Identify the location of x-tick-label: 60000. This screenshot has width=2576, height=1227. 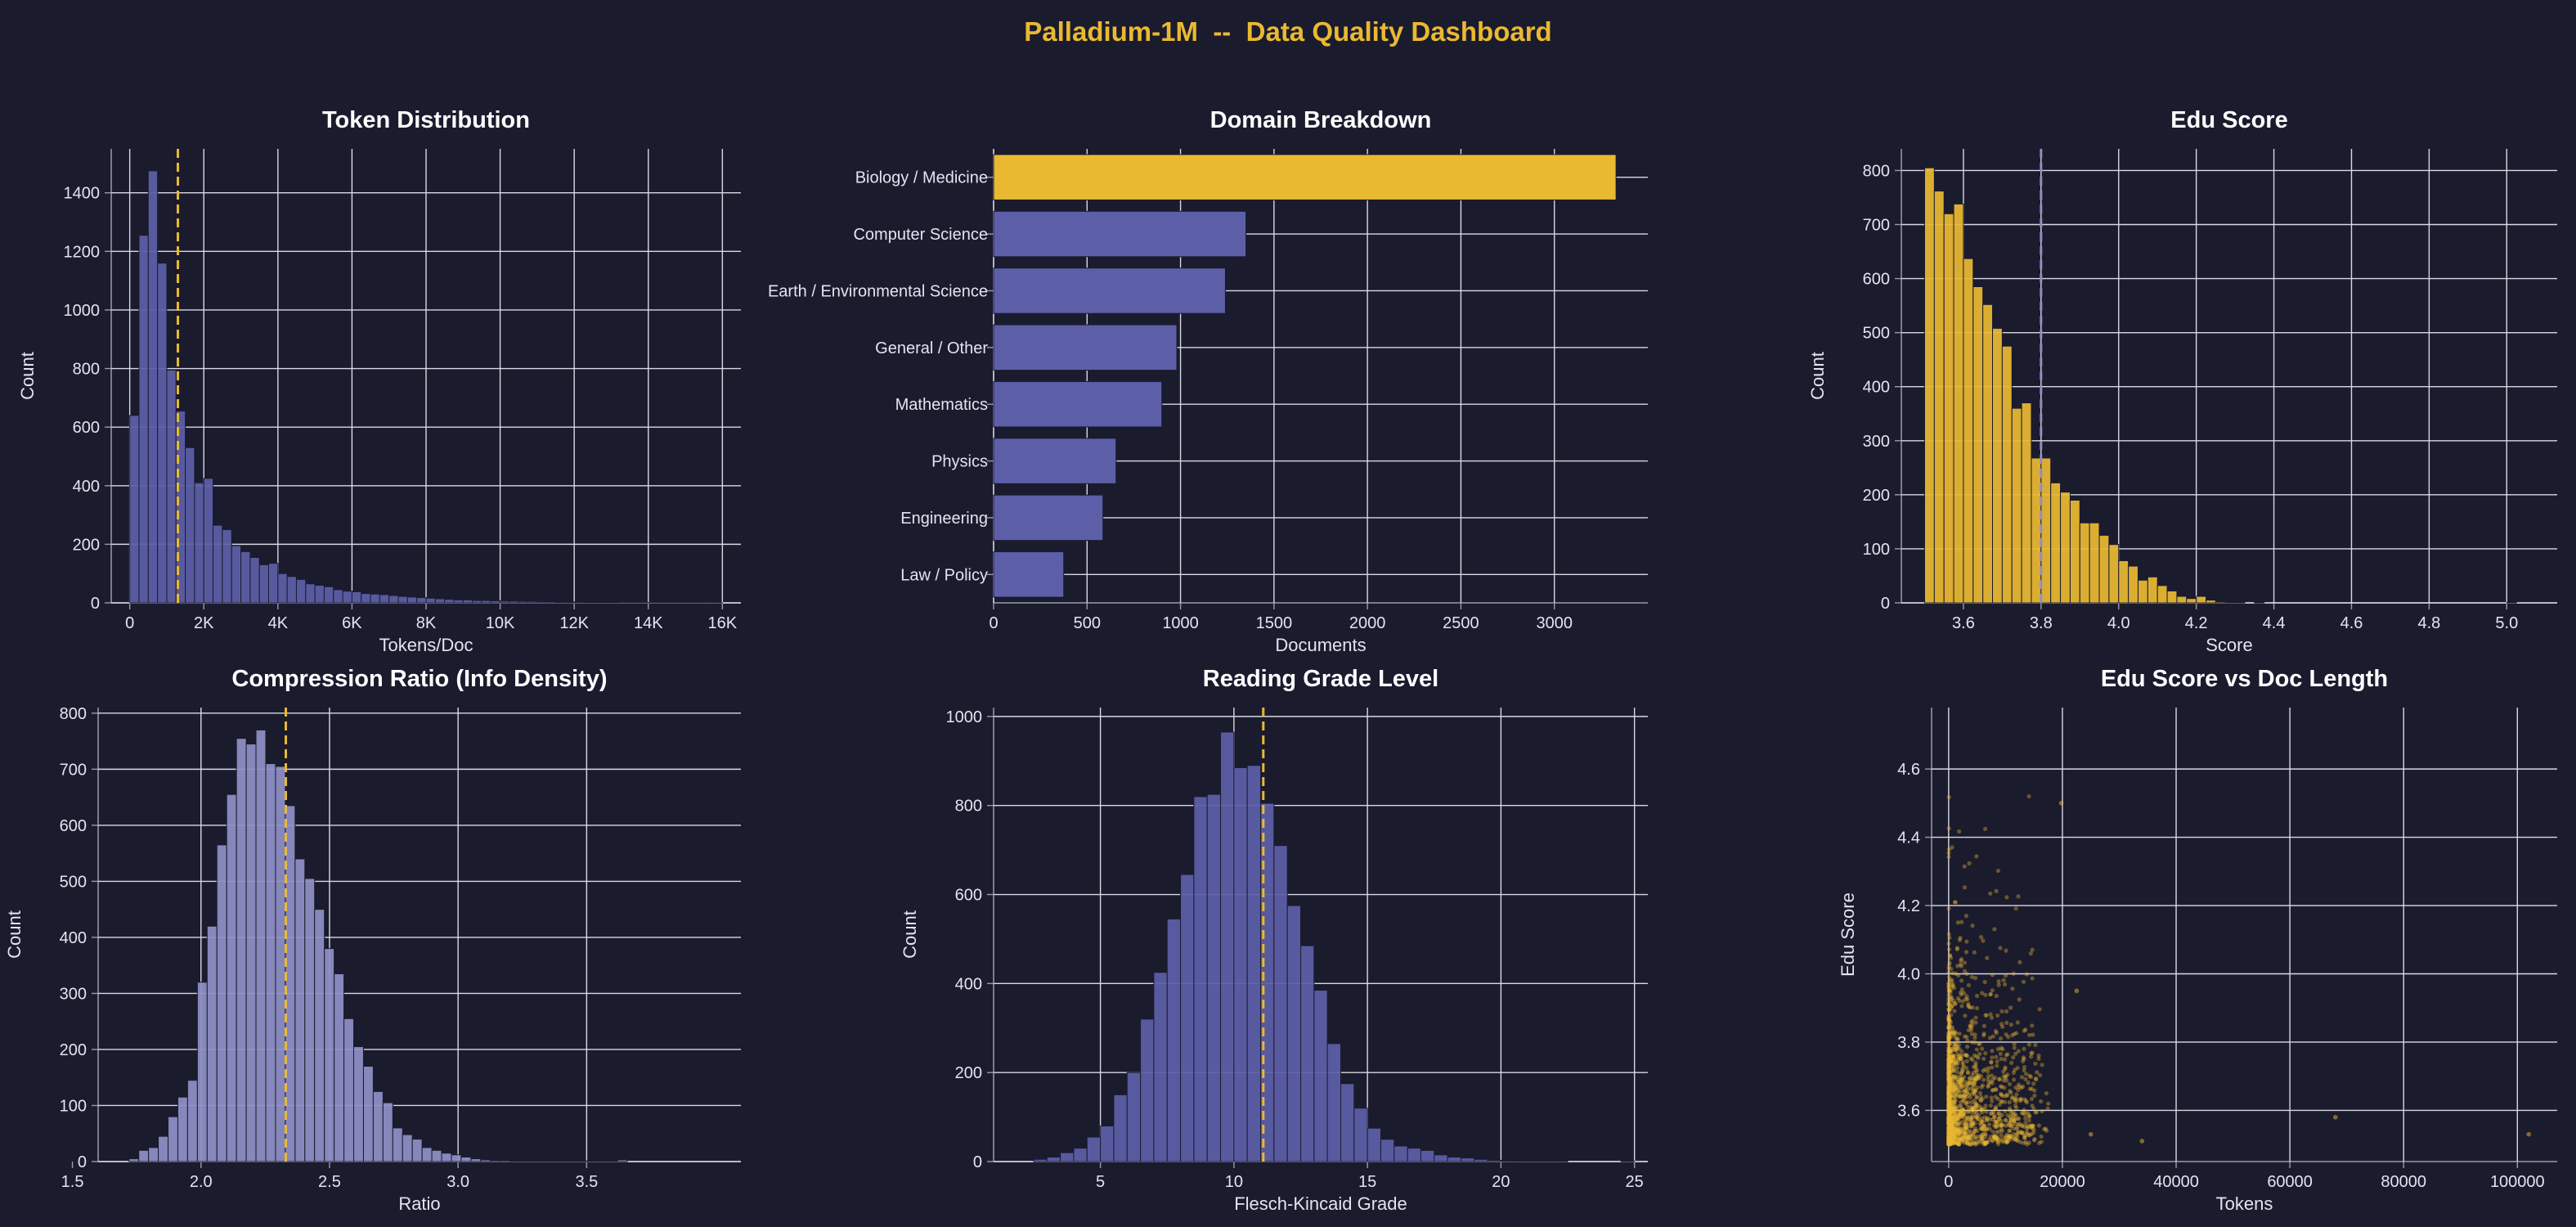
(2290, 1182).